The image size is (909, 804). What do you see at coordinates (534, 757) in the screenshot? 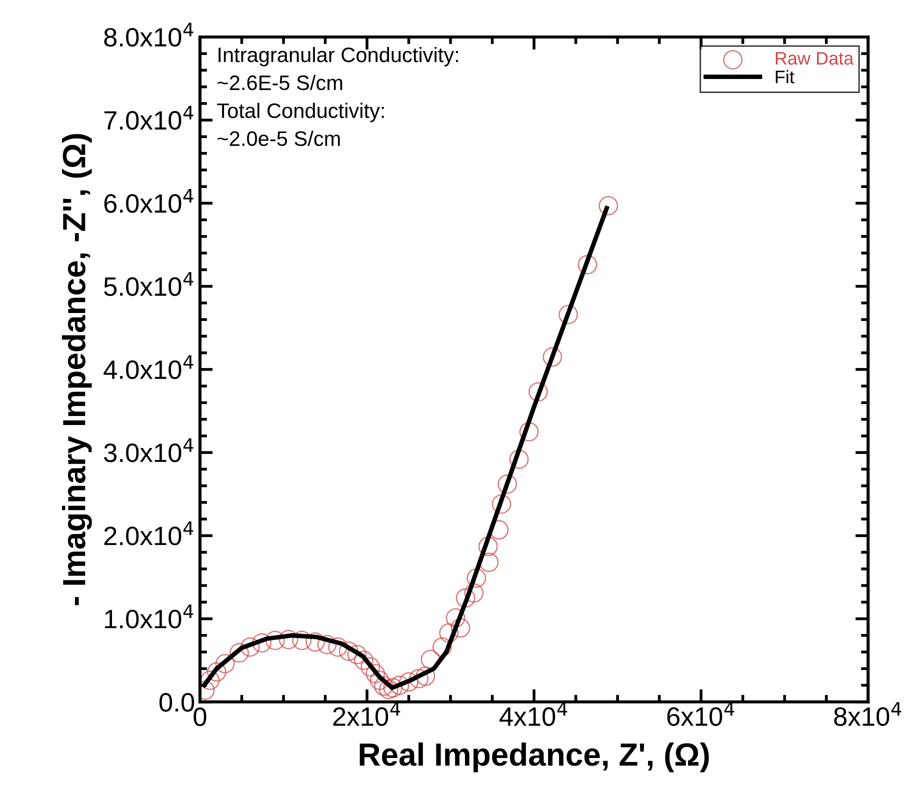
I see `x-axis-title: Real Impedance, Z', (Ω)` at bounding box center [534, 757].